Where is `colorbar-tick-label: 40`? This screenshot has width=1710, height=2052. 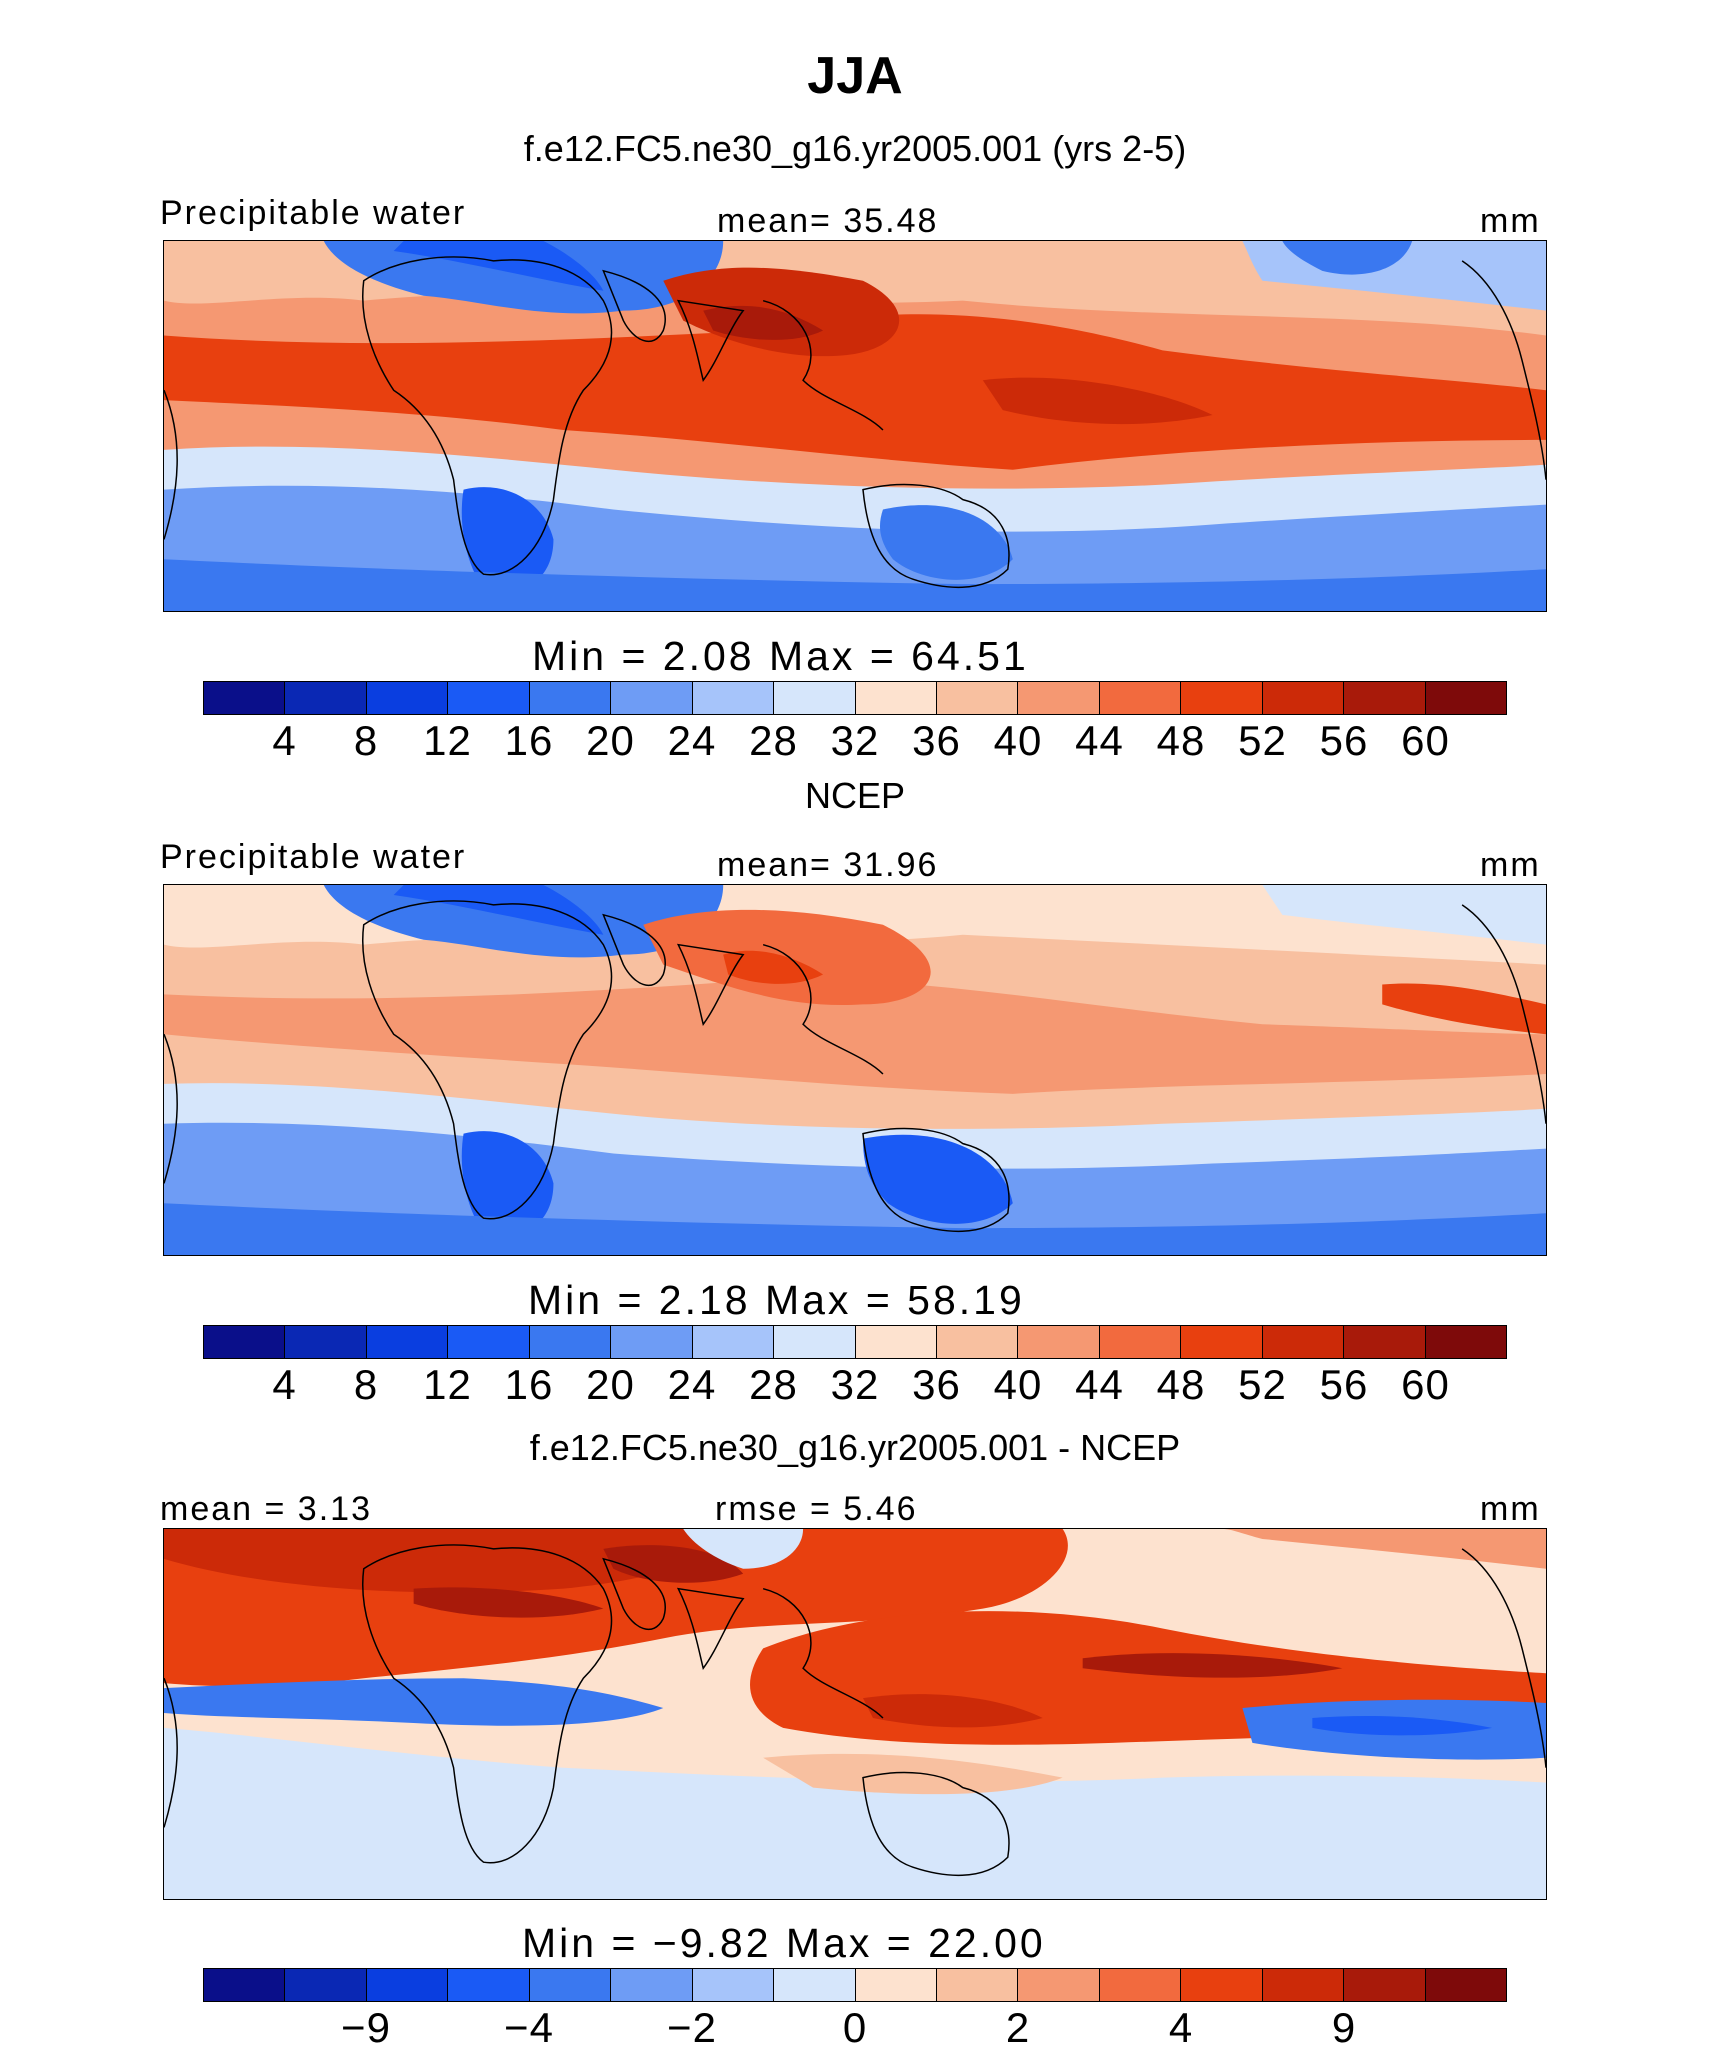 colorbar-tick-label: 40 is located at coordinates (1018, 740).